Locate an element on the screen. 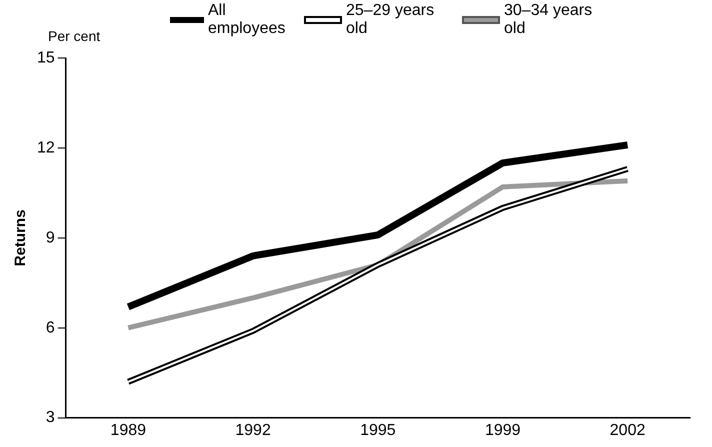 This screenshot has width=712, height=447. x-tick-label: 1992 is located at coordinates (253, 430).